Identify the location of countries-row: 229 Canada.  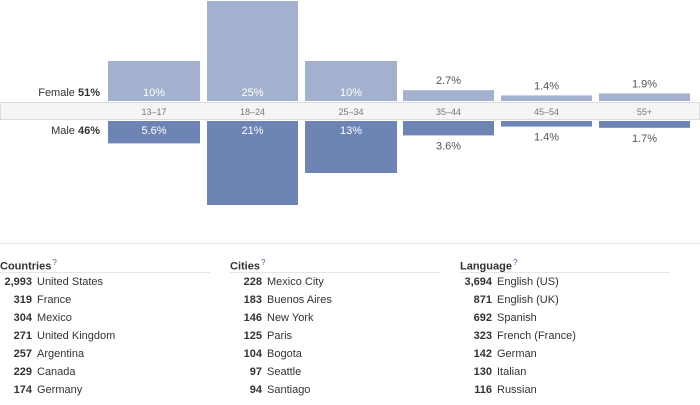
(105, 372).